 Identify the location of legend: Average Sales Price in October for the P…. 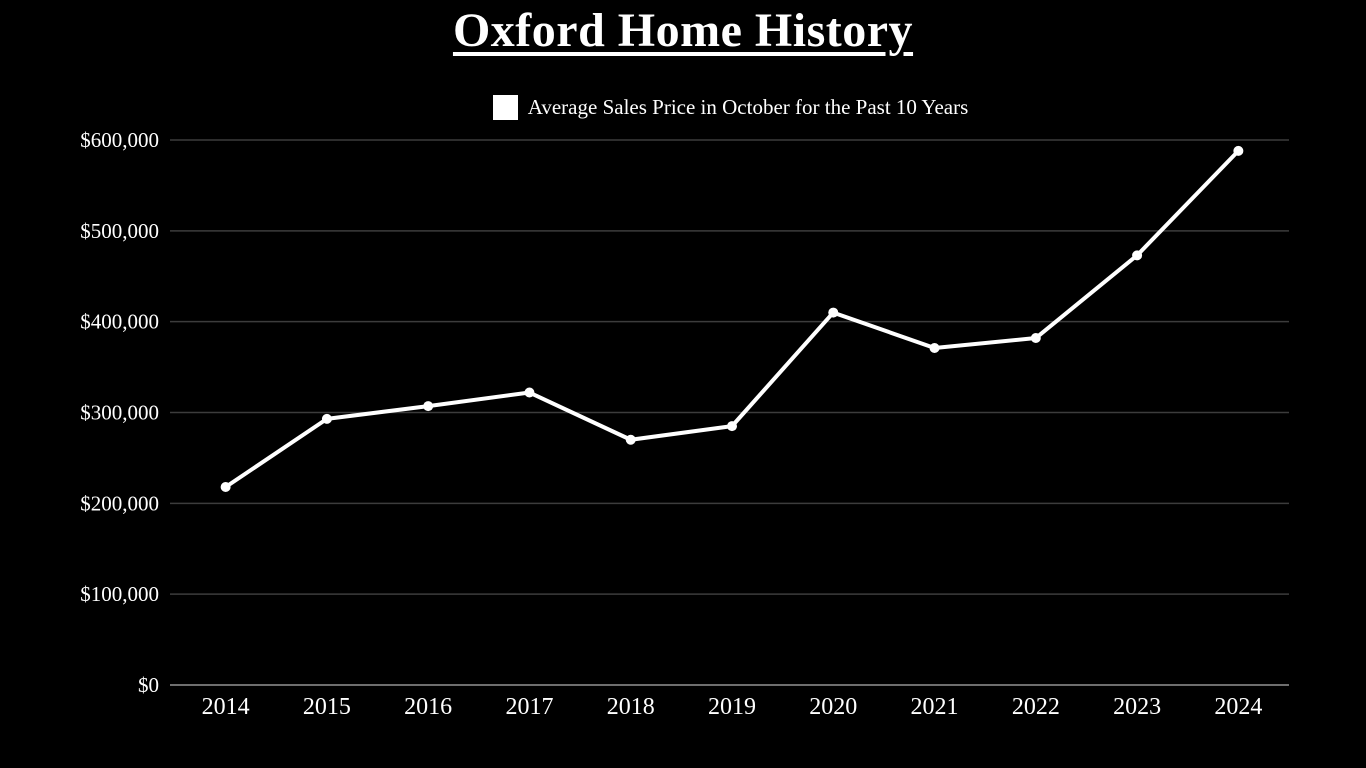
(730, 107).